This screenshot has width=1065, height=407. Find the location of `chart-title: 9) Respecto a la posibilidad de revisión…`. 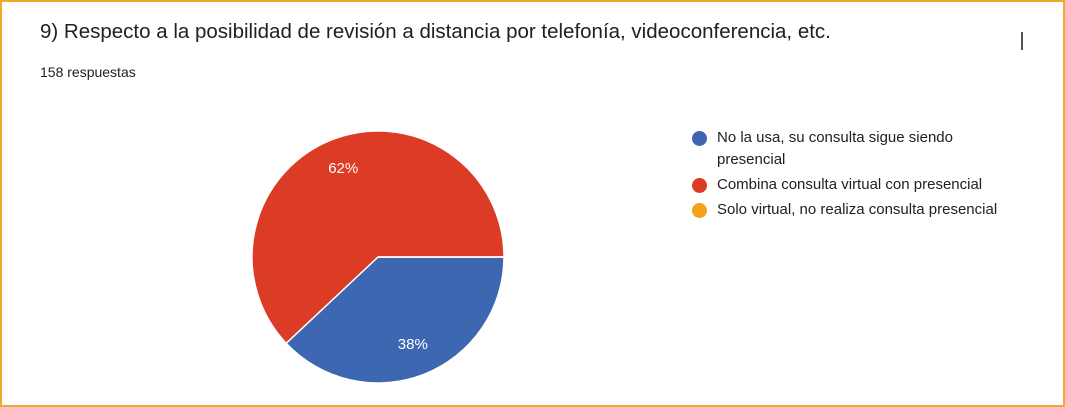

chart-title: 9) Respecto a la posibilidad de revisión… is located at coordinates (435, 31).